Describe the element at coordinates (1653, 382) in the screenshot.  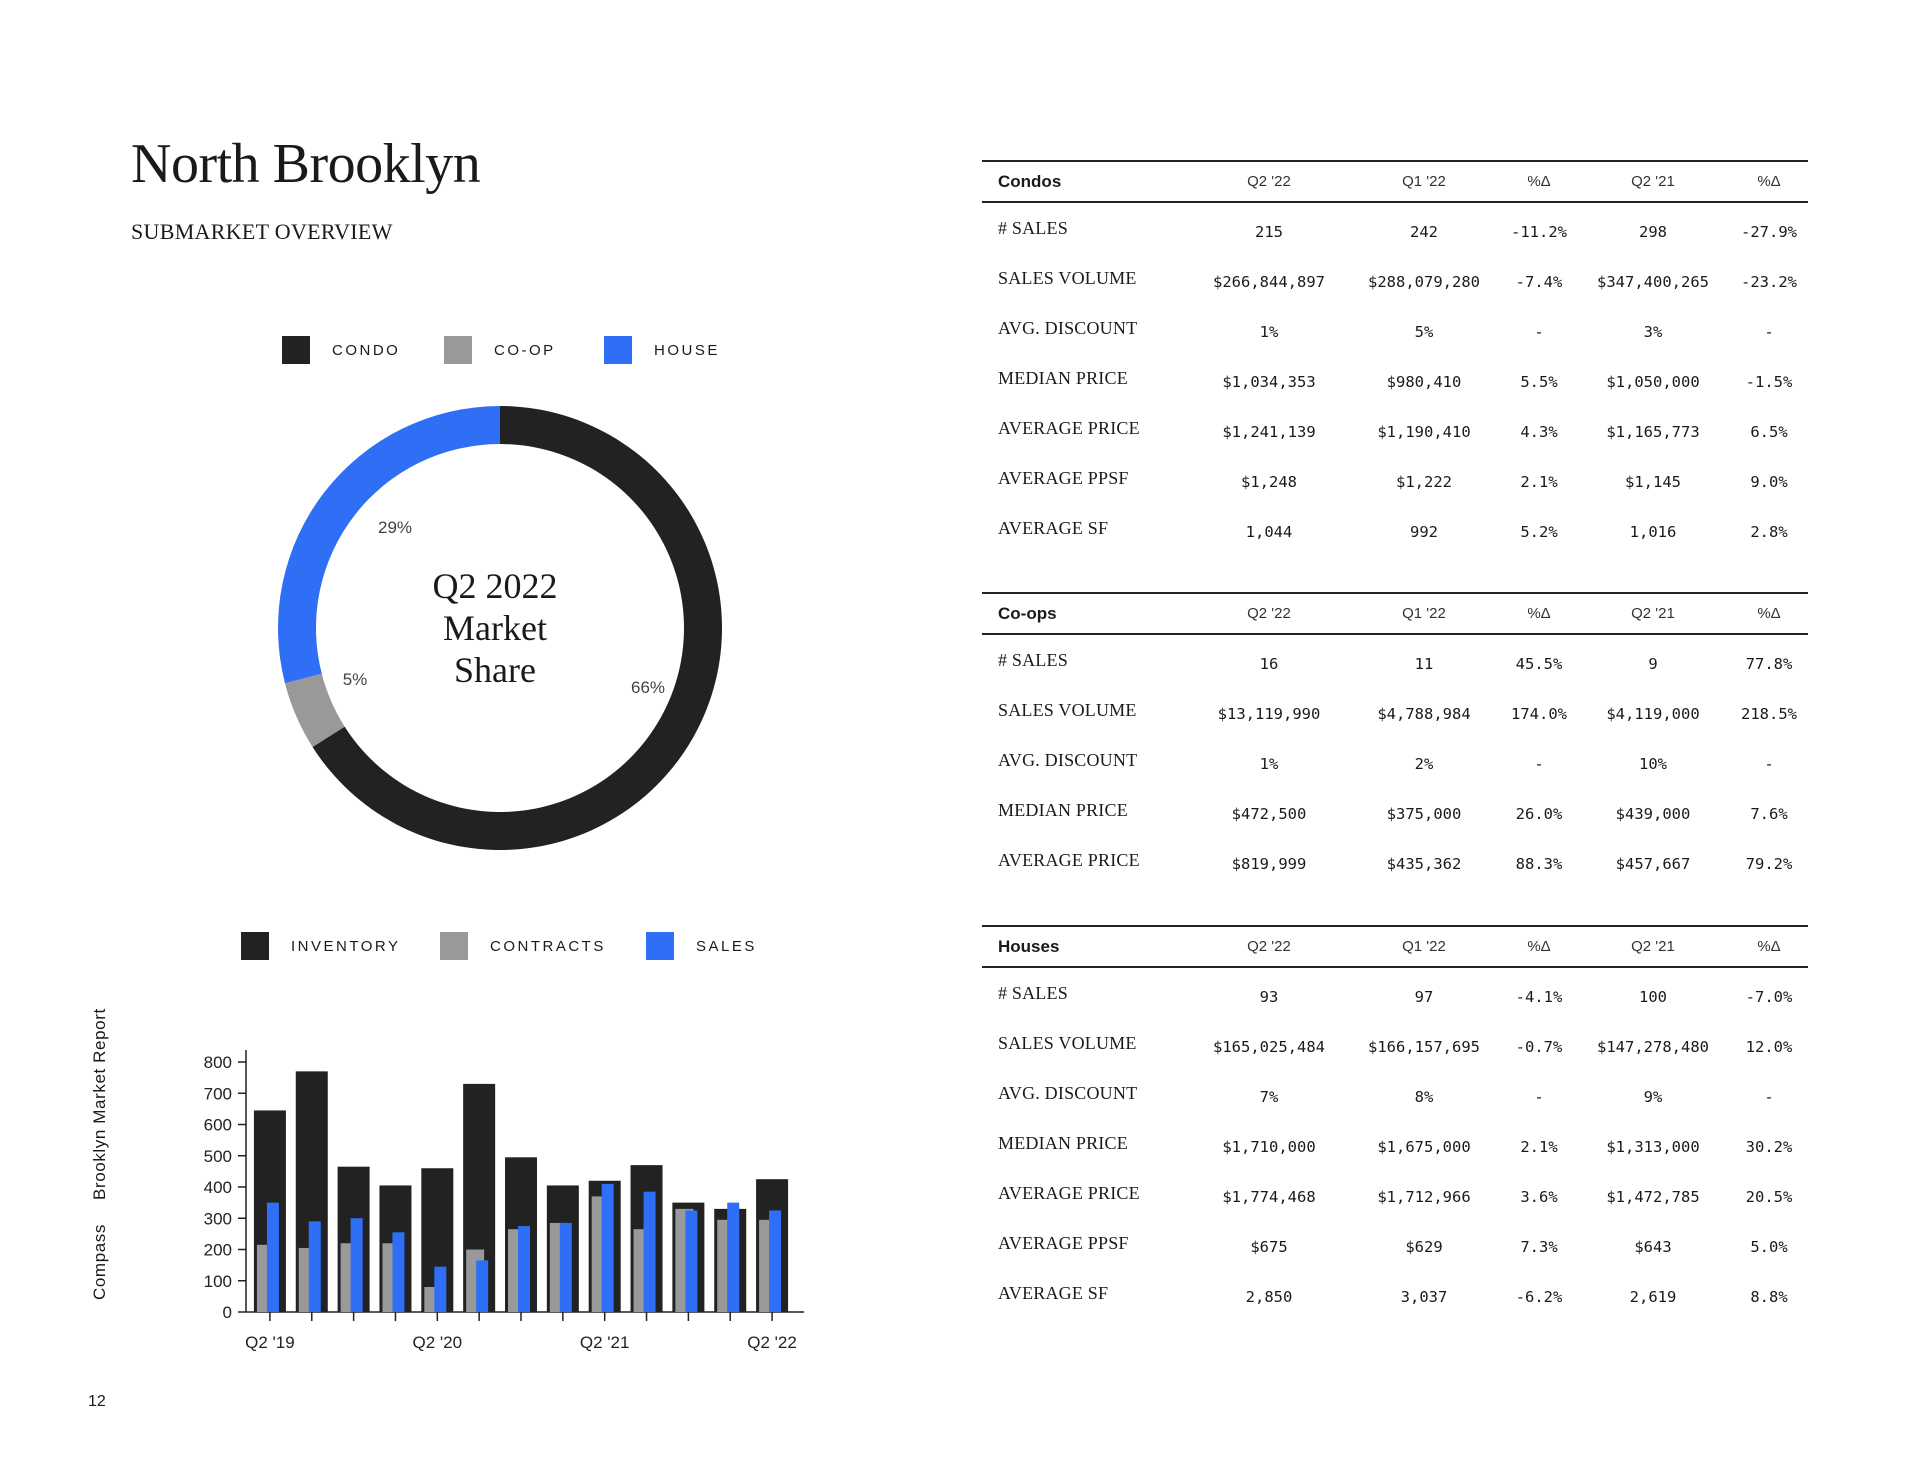
I see `table-cell: $1,050,000` at that location.